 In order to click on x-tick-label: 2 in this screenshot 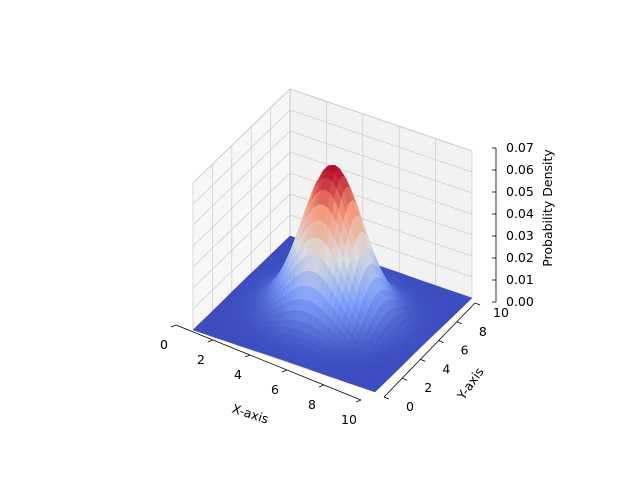, I will do `click(201, 359)`.